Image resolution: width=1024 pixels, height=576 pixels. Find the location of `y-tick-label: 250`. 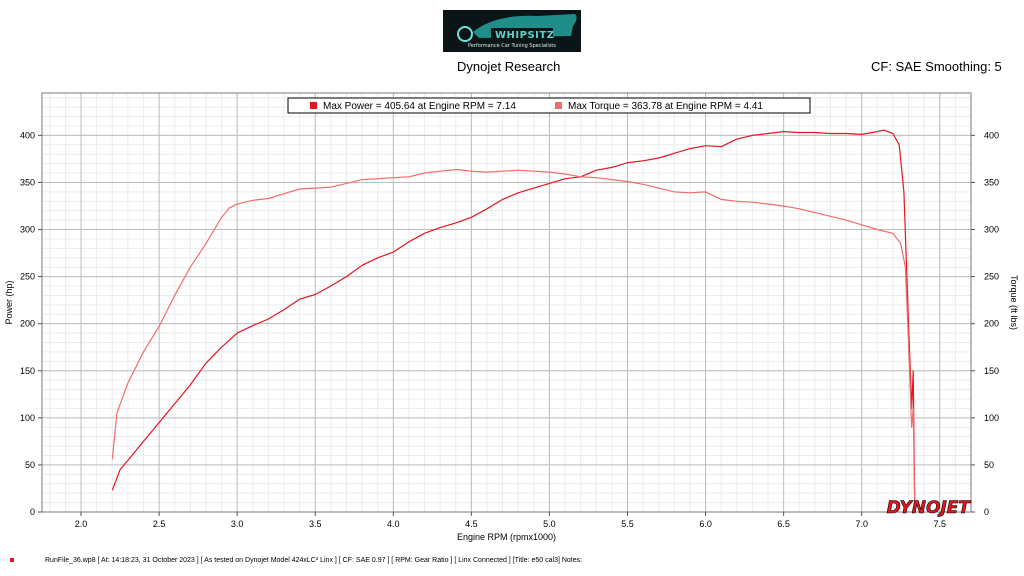

y-tick-label: 250 is located at coordinates (27, 277).